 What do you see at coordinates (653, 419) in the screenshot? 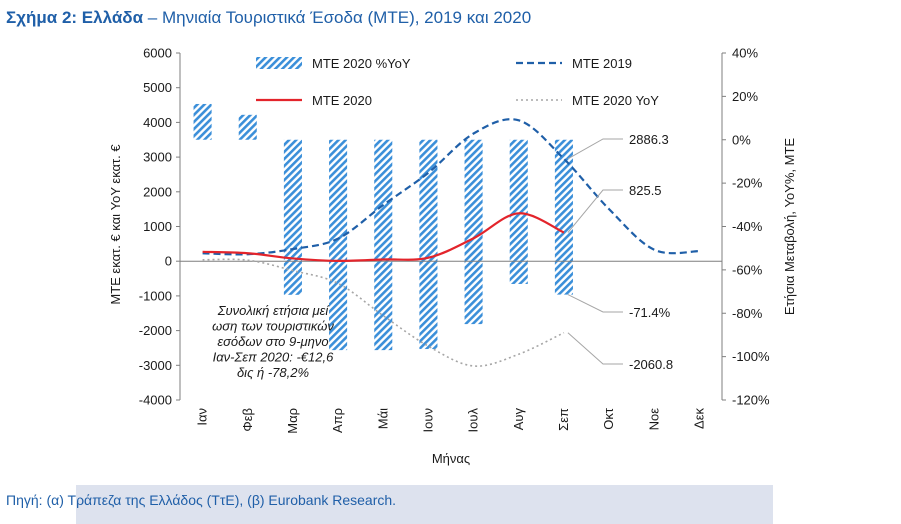
I see `x-tick-label-11: Νοε` at bounding box center [653, 419].